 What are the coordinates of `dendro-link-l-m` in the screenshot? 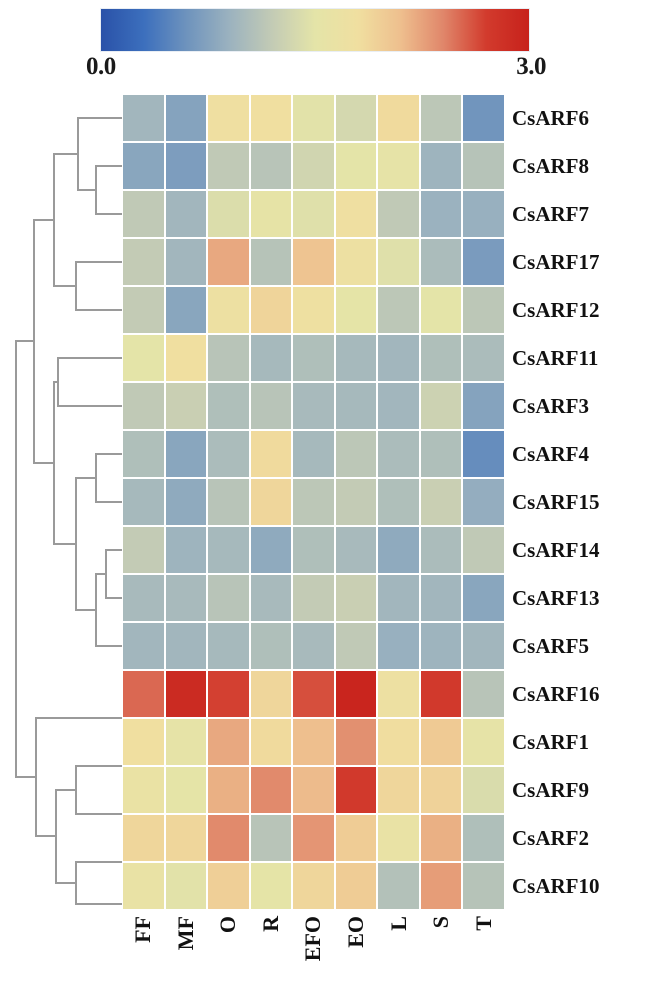 It's located at (65, 836).